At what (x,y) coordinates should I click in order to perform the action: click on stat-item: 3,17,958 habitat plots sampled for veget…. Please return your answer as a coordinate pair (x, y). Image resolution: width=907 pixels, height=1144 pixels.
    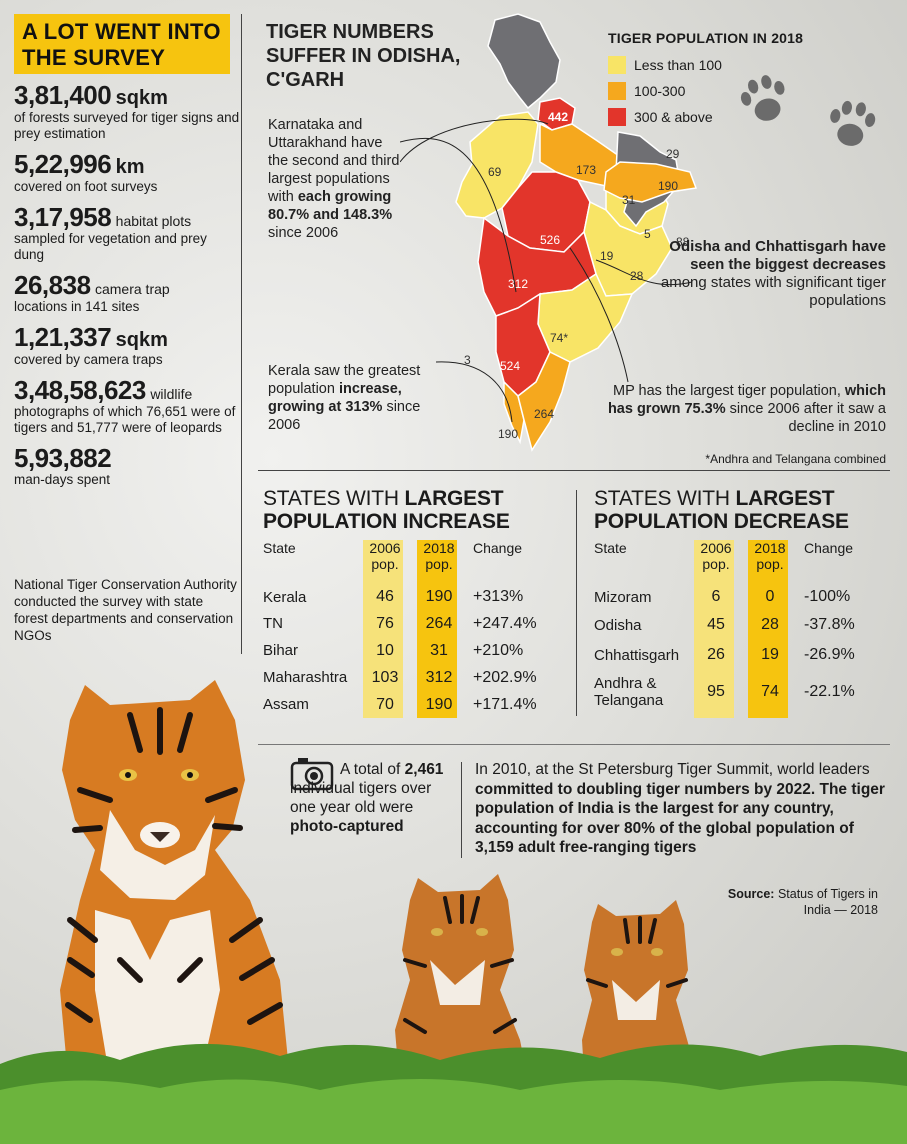
    Looking at the image, I should click on (127, 233).